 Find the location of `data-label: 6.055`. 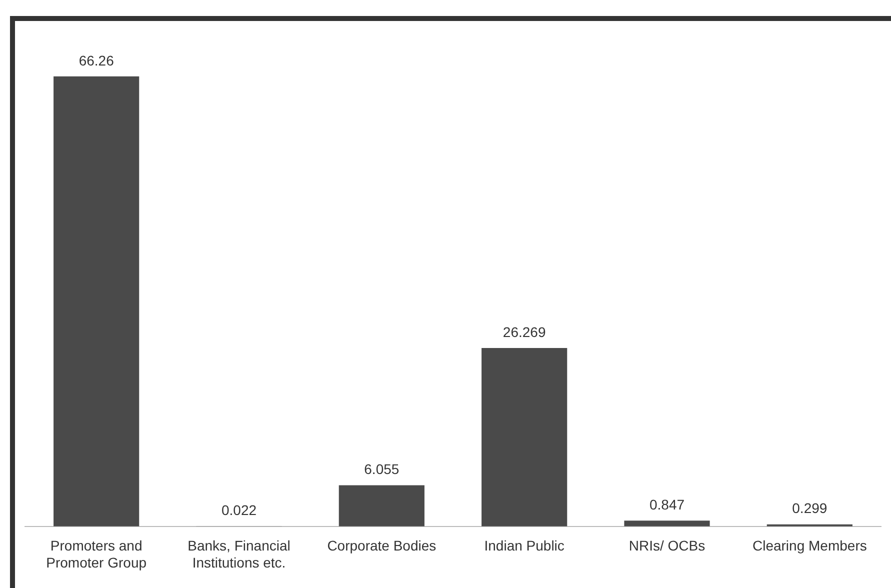

data-label: 6.055 is located at coordinates (382, 469).